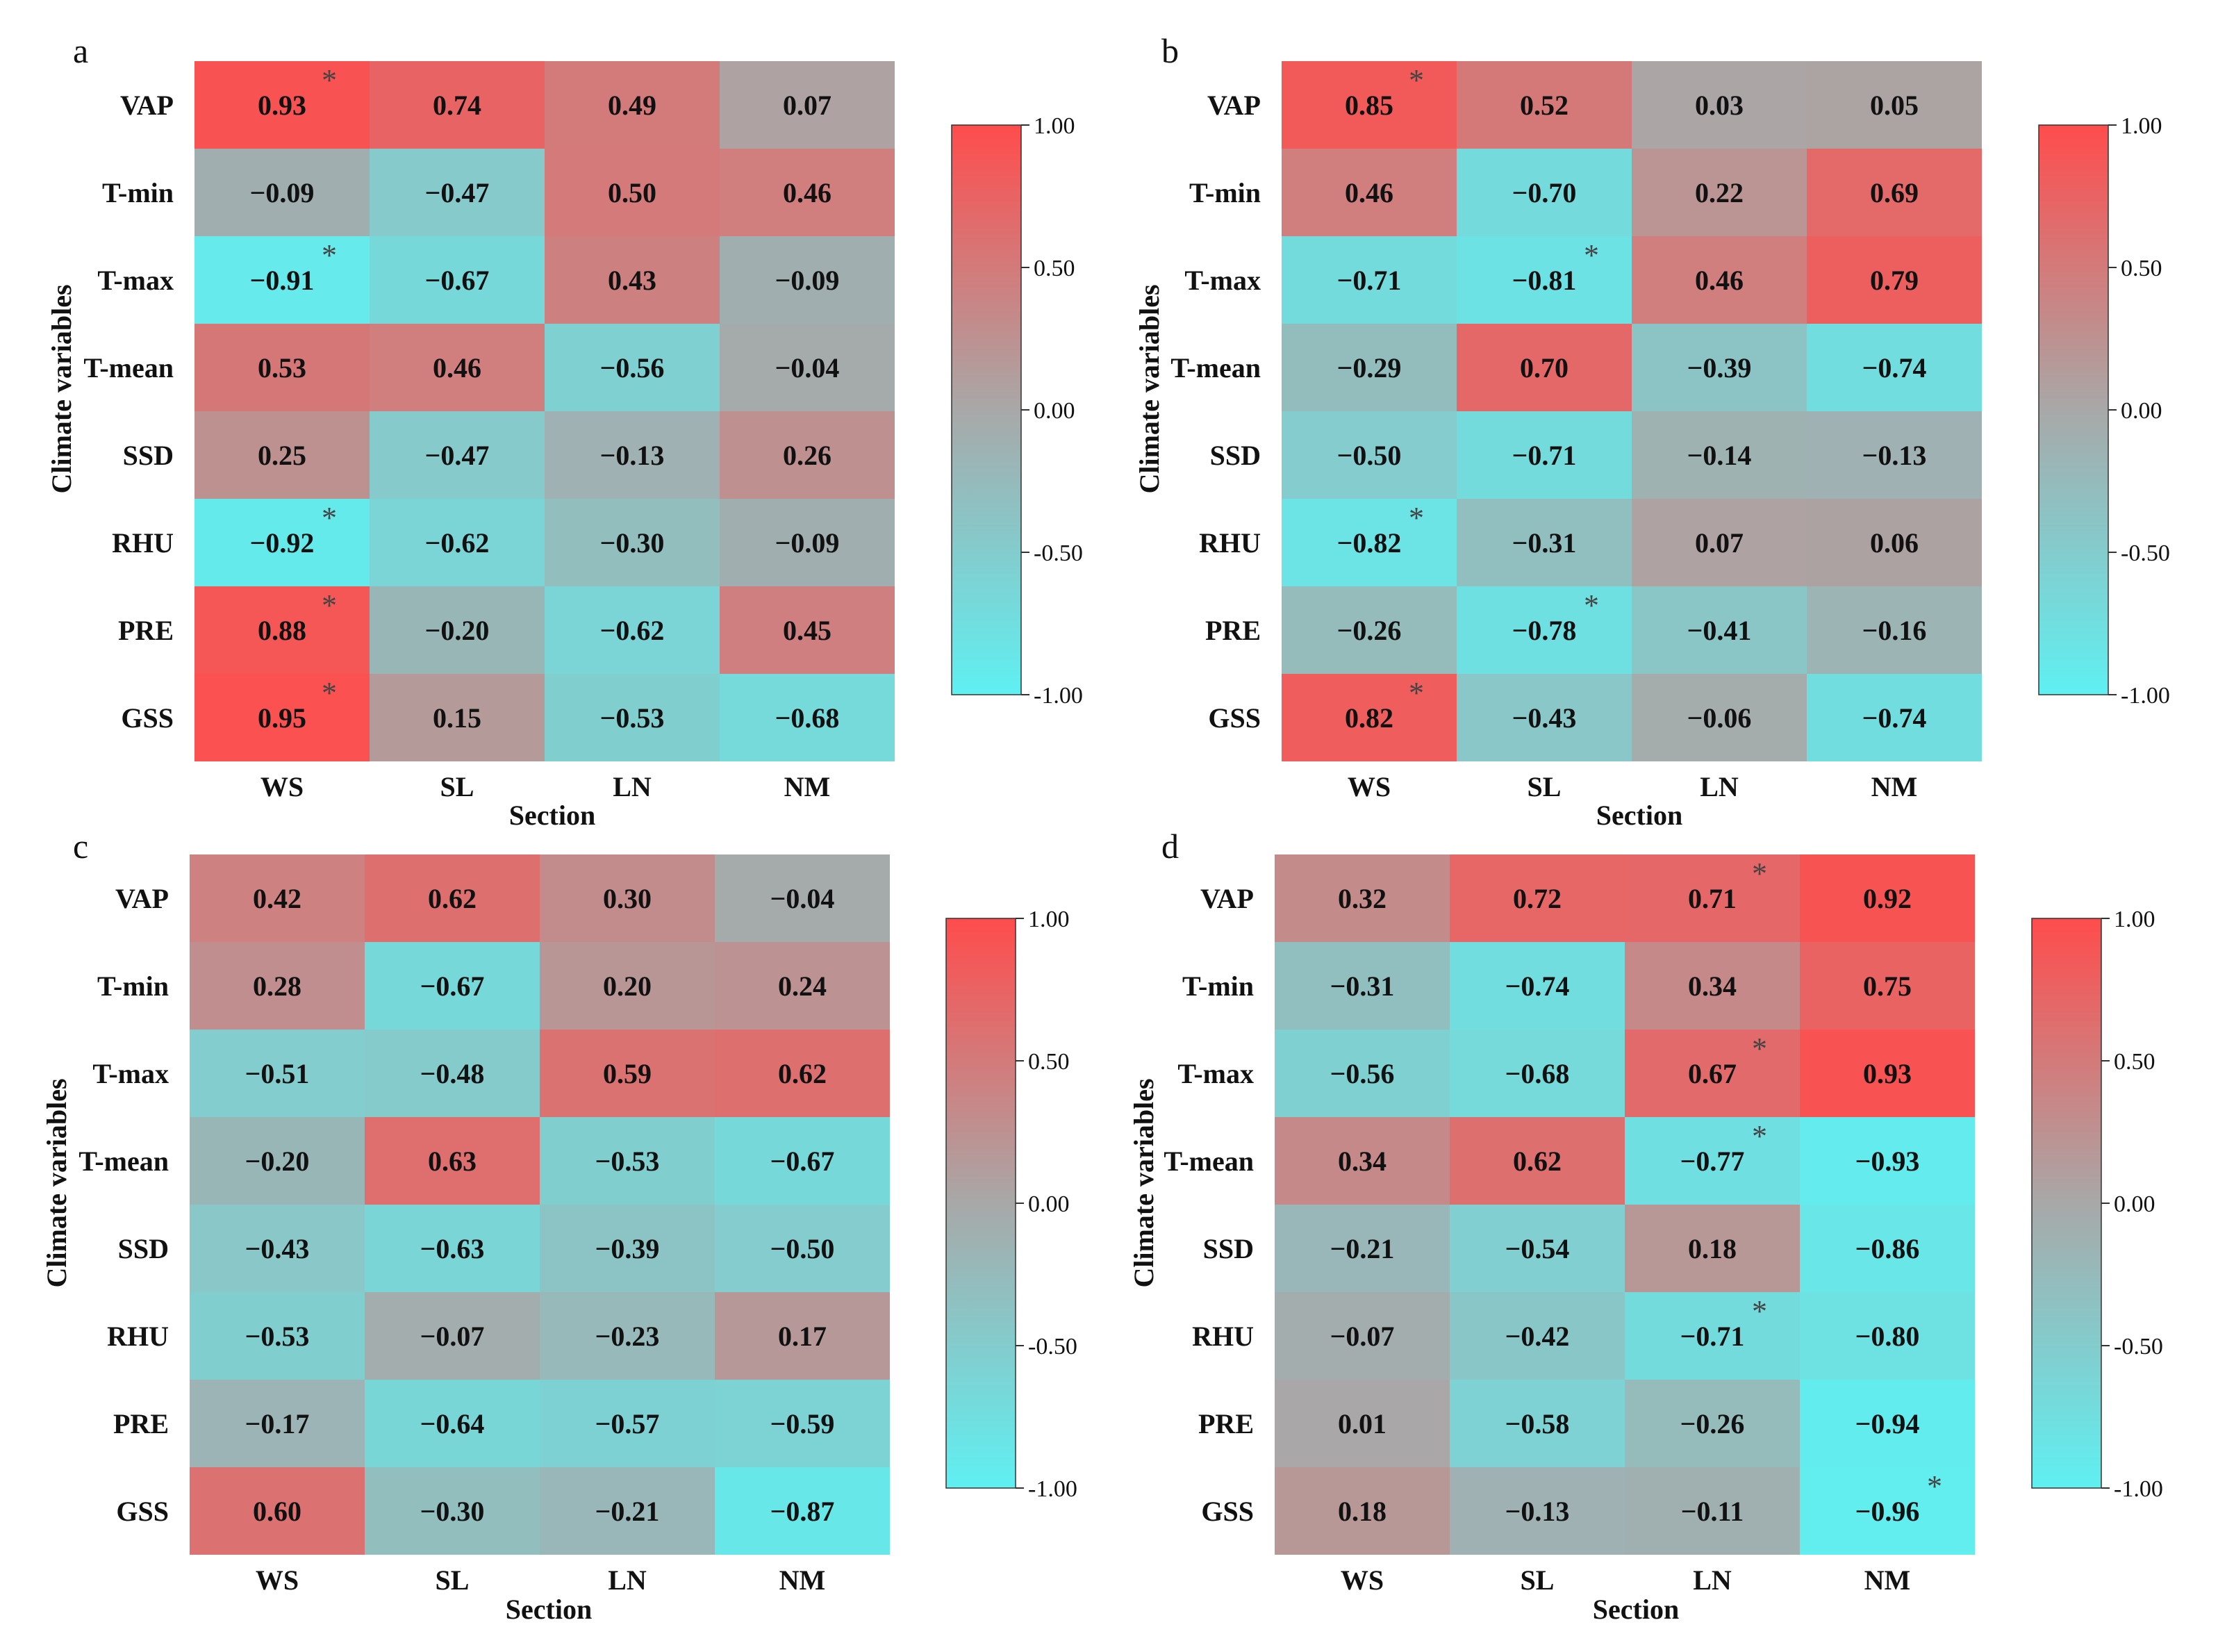  I want to click on cell-value-label: −0.77, so click(1712, 1161).